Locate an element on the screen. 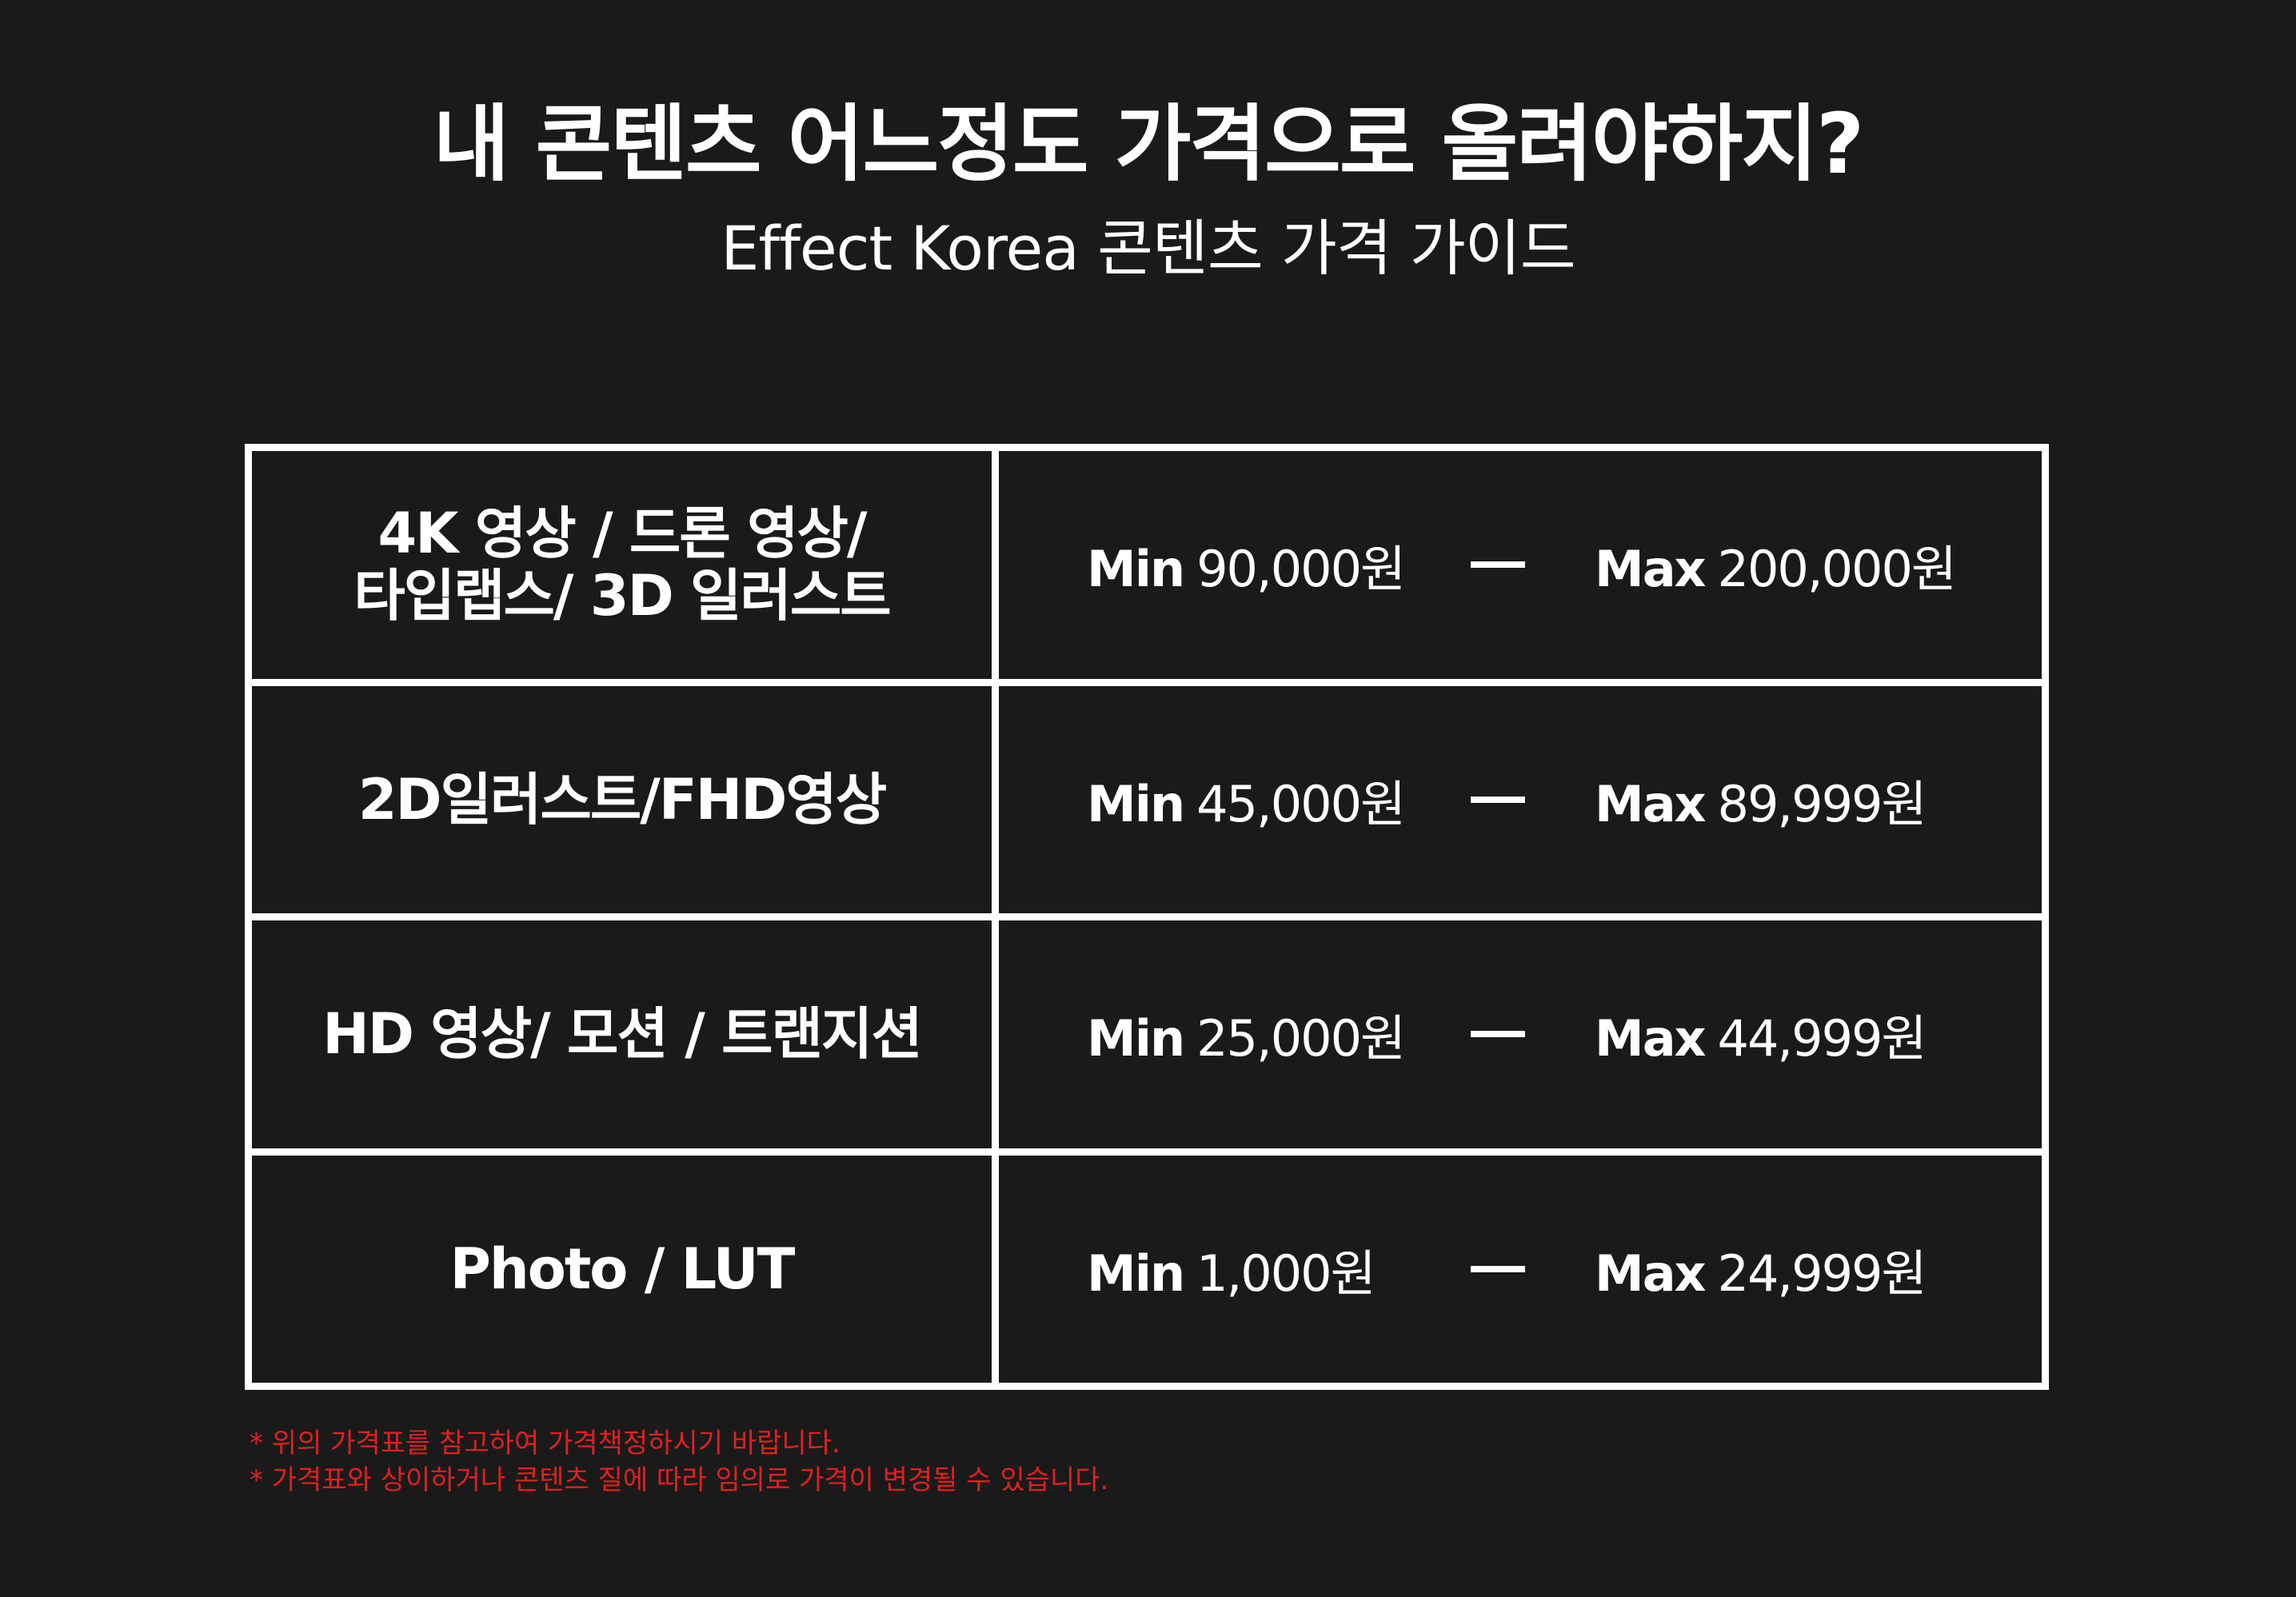  min-value: 45,000원 is located at coordinates (1301, 803).